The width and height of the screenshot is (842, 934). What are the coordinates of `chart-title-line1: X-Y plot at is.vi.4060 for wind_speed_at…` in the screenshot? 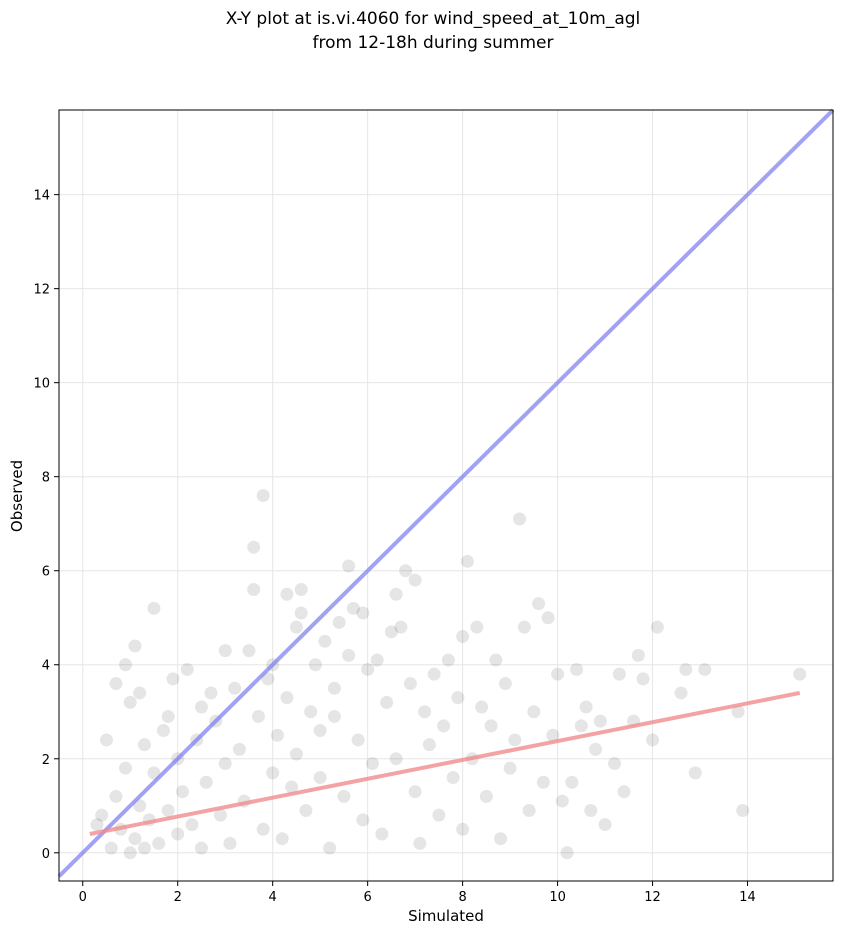 It's located at (433, 19).